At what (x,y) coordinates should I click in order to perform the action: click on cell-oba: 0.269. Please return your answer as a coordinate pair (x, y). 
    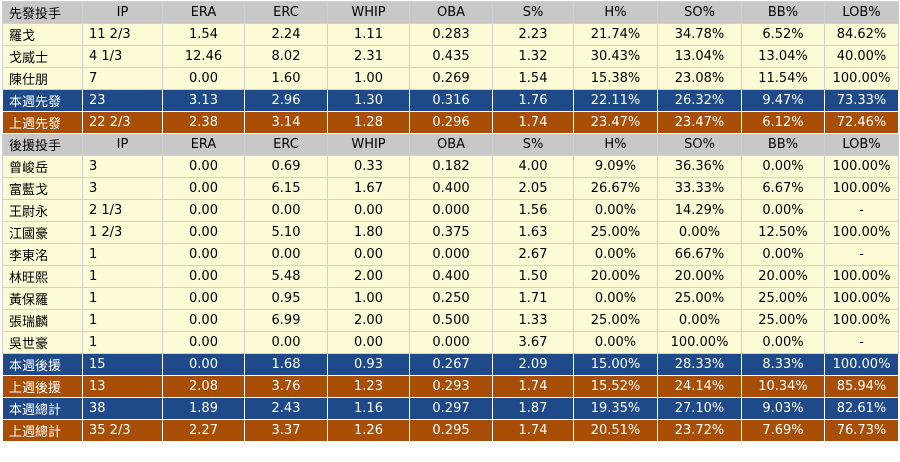
    Looking at the image, I should click on (451, 78).